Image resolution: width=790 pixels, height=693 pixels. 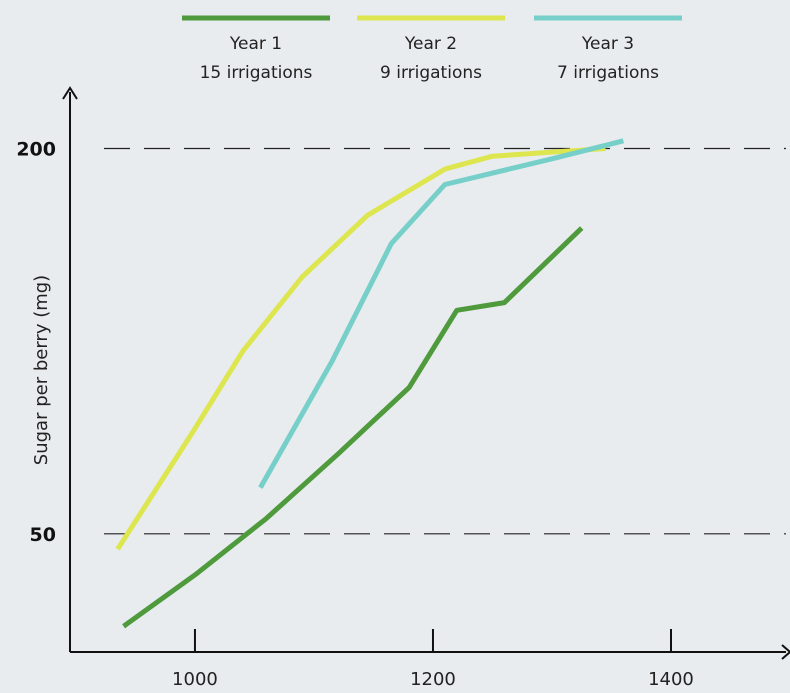 I want to click on y-axis-title: Sugar per berry (mg), so click(x=41, y=370).